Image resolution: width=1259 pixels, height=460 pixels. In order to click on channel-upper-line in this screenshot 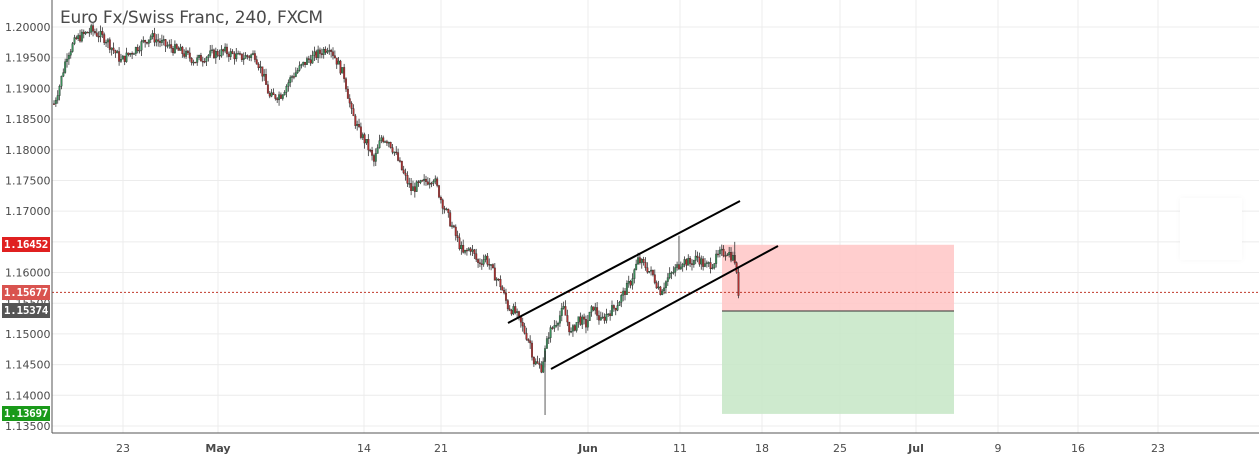, I will do `click(624, 262)`.